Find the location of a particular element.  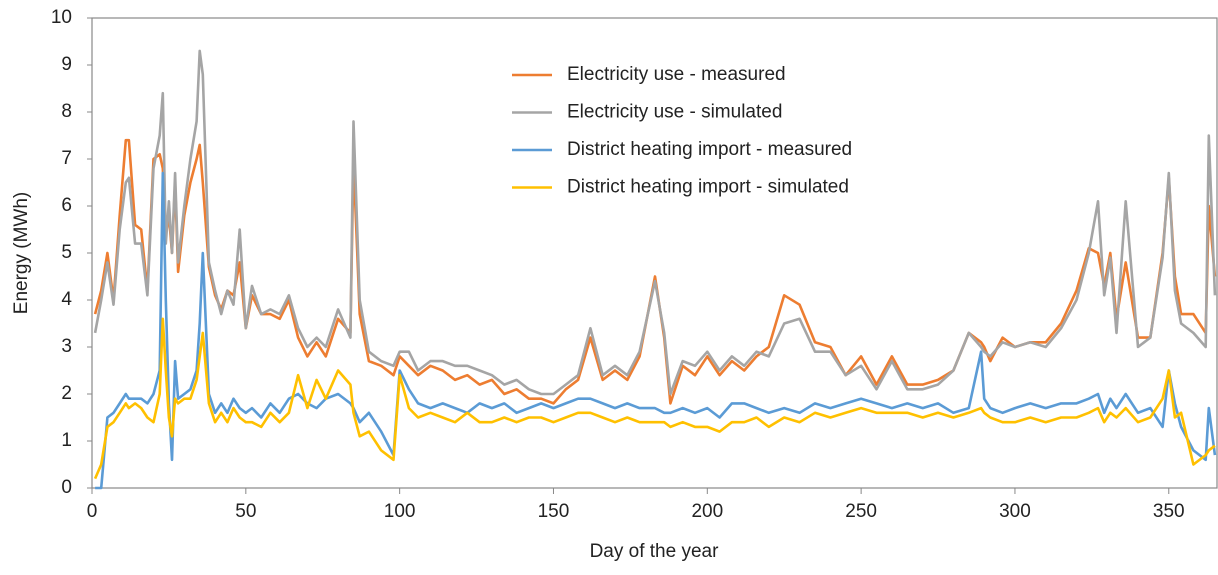

x-tick-label: 300 is located at coordinates (1015, 511).